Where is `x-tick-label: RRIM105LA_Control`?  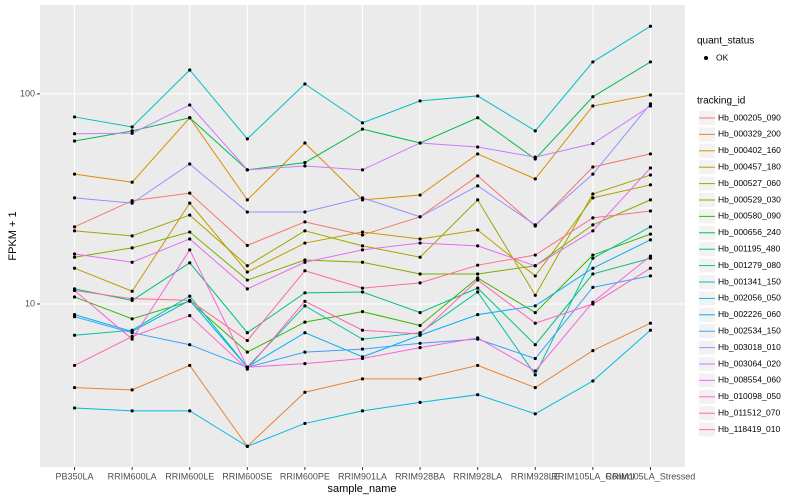 x-tick-label: RRIM105LA_Control is located at coordinates (592, 476).